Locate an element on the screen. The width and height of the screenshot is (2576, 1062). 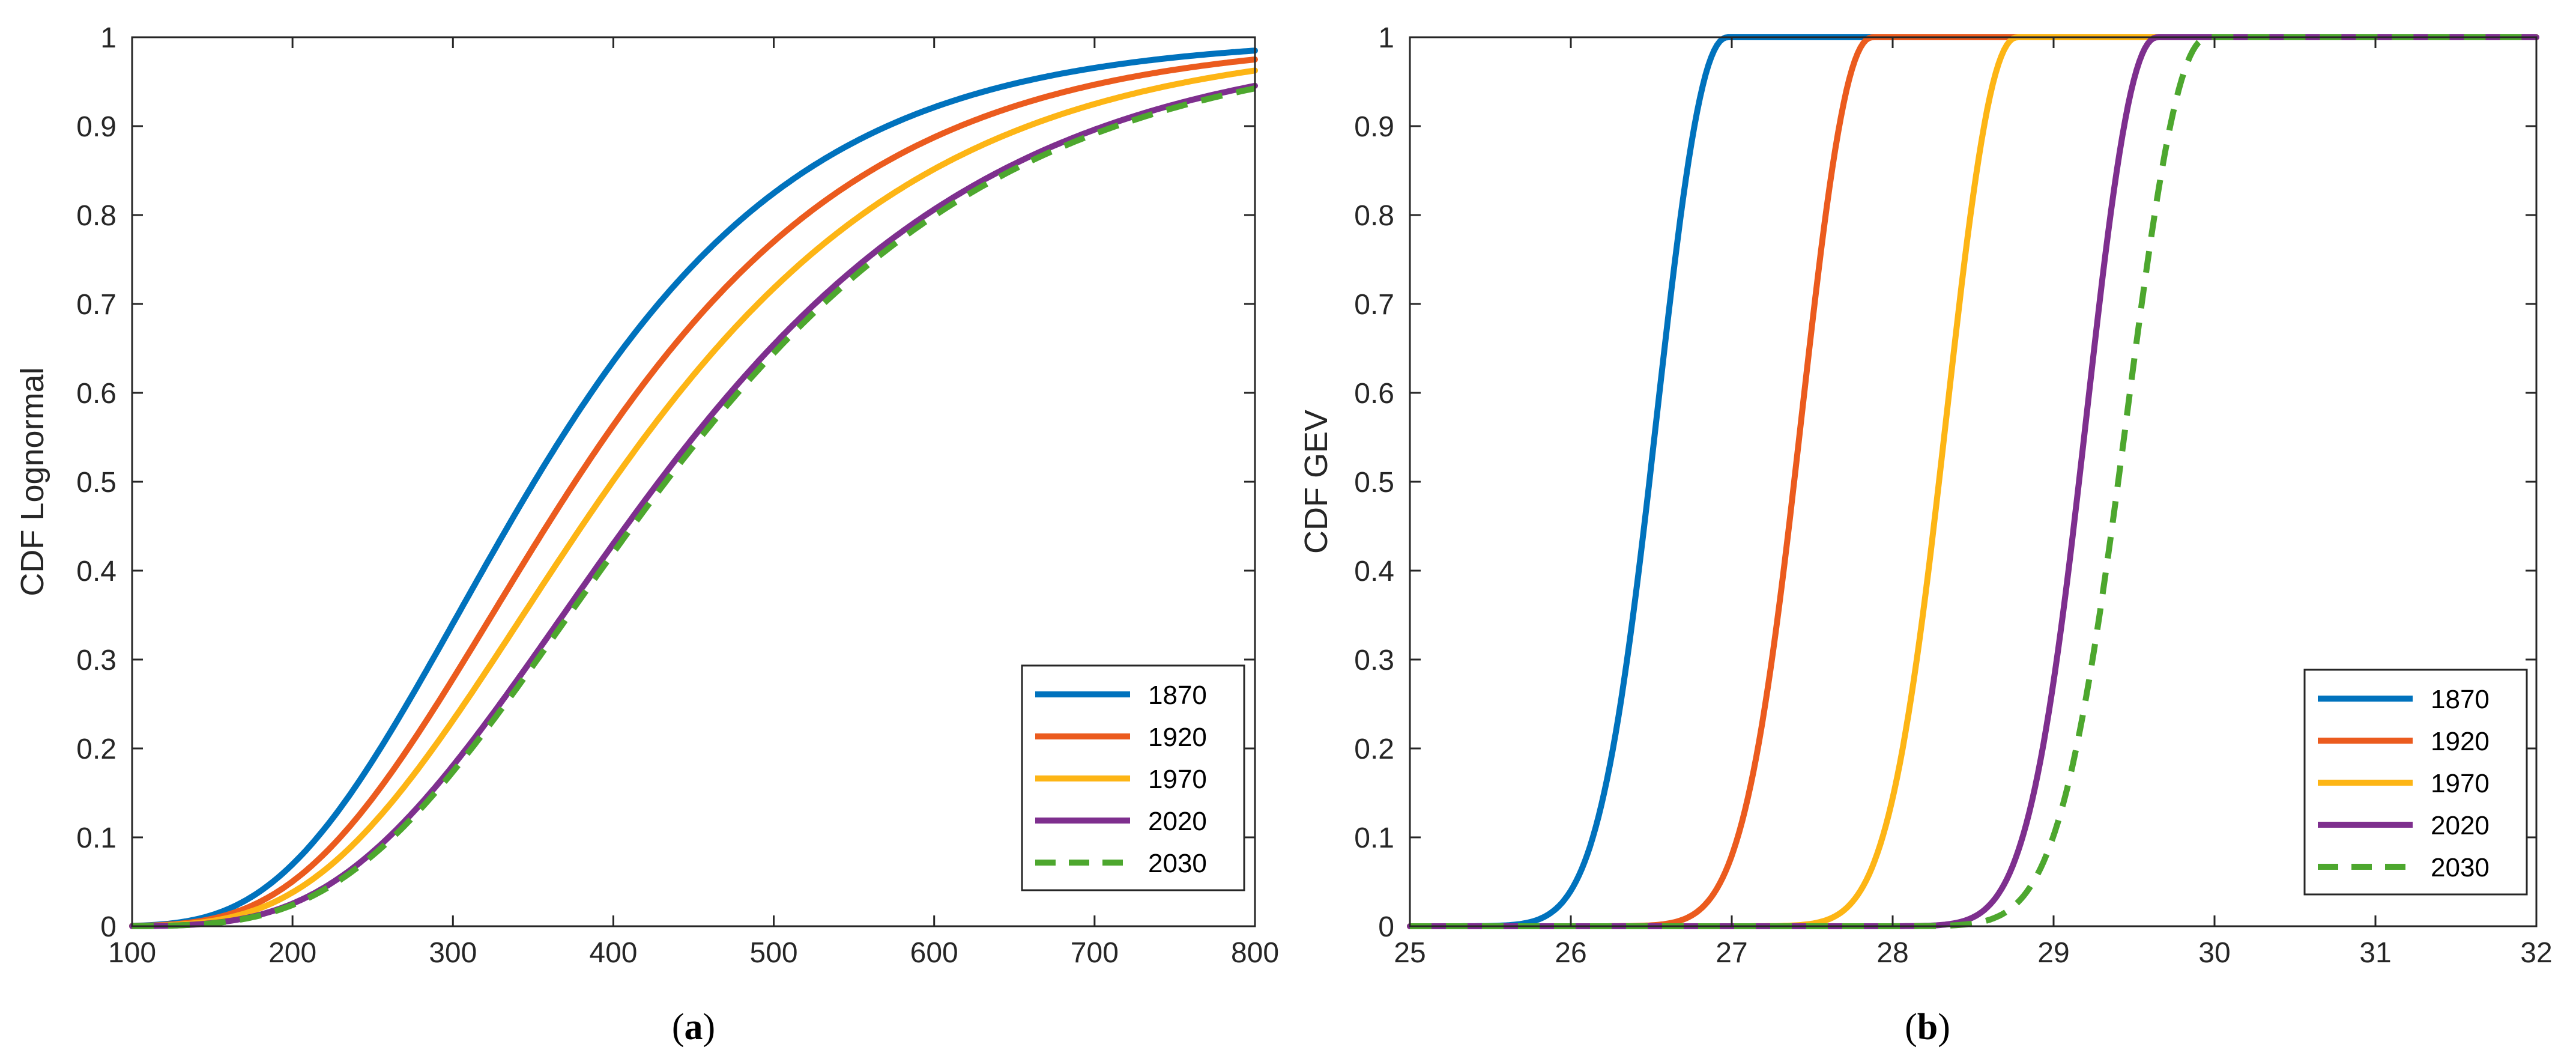
panel-a-y-tick-label: 0.1 is located at coordinates (96, 838).